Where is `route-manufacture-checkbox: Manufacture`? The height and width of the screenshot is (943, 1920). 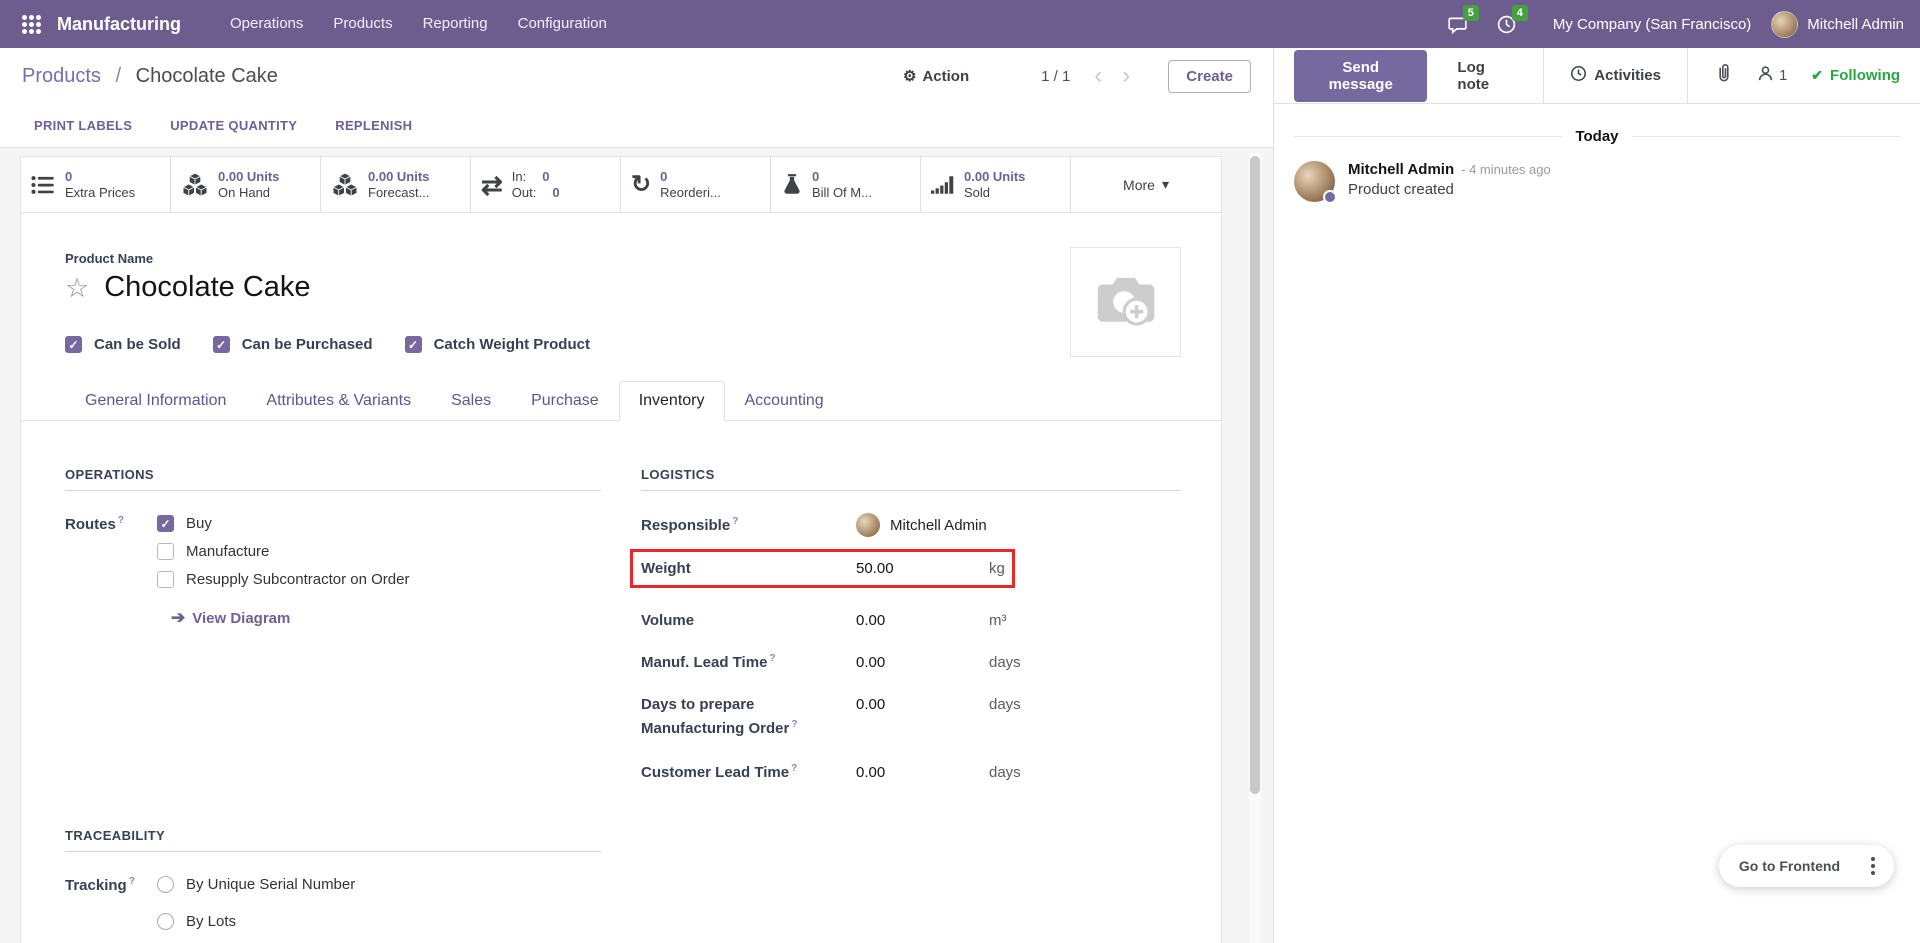 route-manufacture-checkbox: Manufacture is located at coordinates (283, 551).